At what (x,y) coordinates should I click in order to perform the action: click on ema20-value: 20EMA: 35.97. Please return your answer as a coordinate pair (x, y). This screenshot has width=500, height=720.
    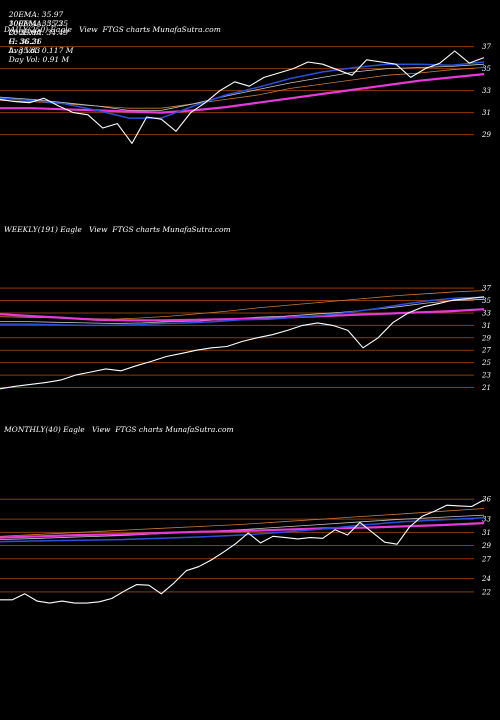
    Looking at the image, I should click on (36, 14).